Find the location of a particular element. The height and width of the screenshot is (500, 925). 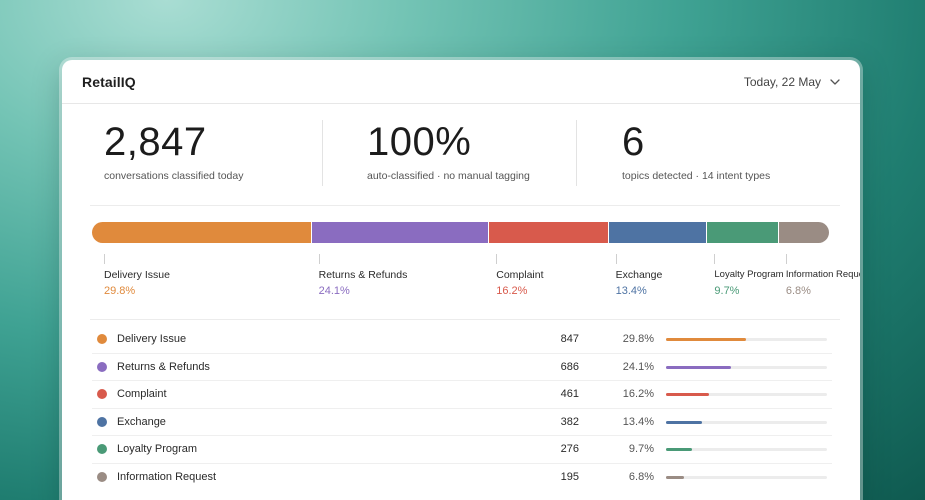

date-label: Today, 22 May is located at coordinates (782, 81).